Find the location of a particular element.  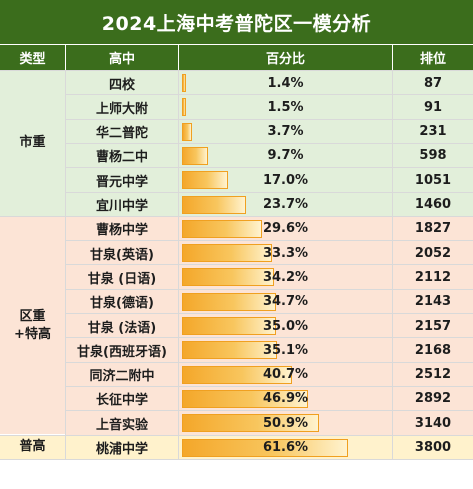

percent-cell: 9.7% is located at coordinates (285, 155).